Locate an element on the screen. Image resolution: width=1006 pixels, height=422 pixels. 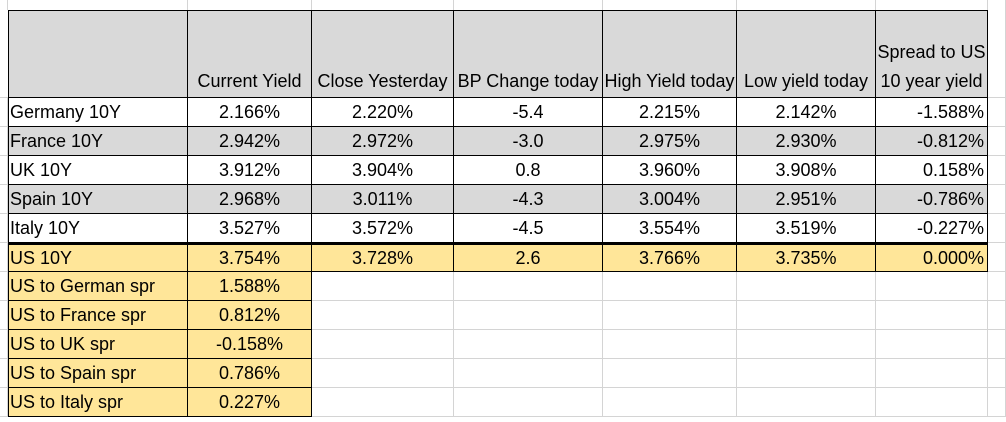
header-cell-high-yield: High Yield today is located at coordinates (670, 54).